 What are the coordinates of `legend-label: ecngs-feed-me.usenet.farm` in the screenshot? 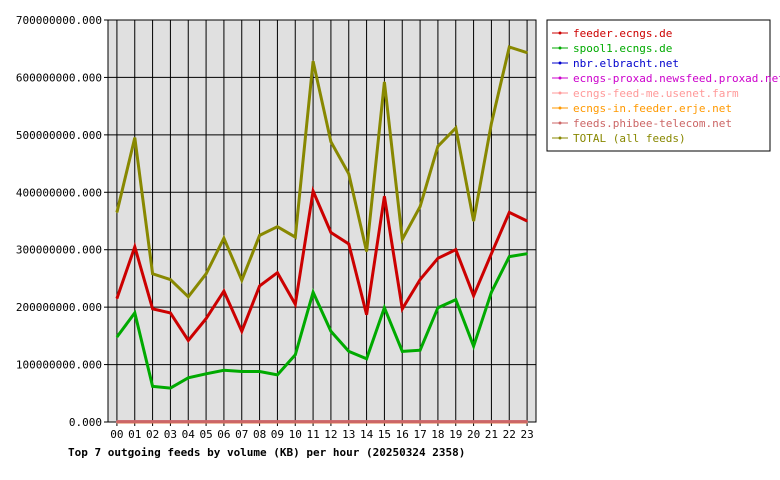 It's located at (656, 93).